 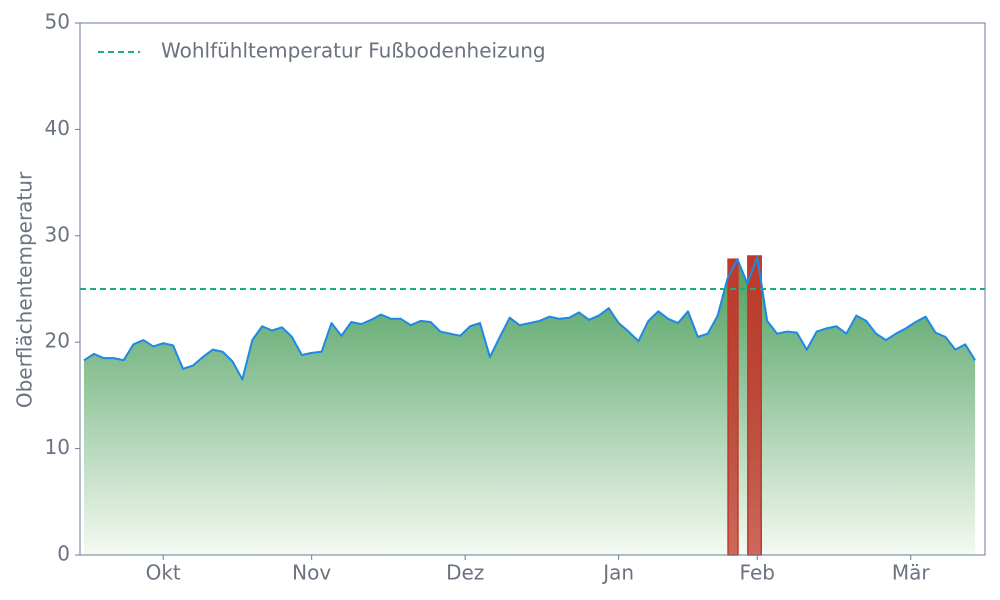 I want to click on legend-label: Wohlfühltemperatur Fußbodenheizung, so click(x=353, y=51).